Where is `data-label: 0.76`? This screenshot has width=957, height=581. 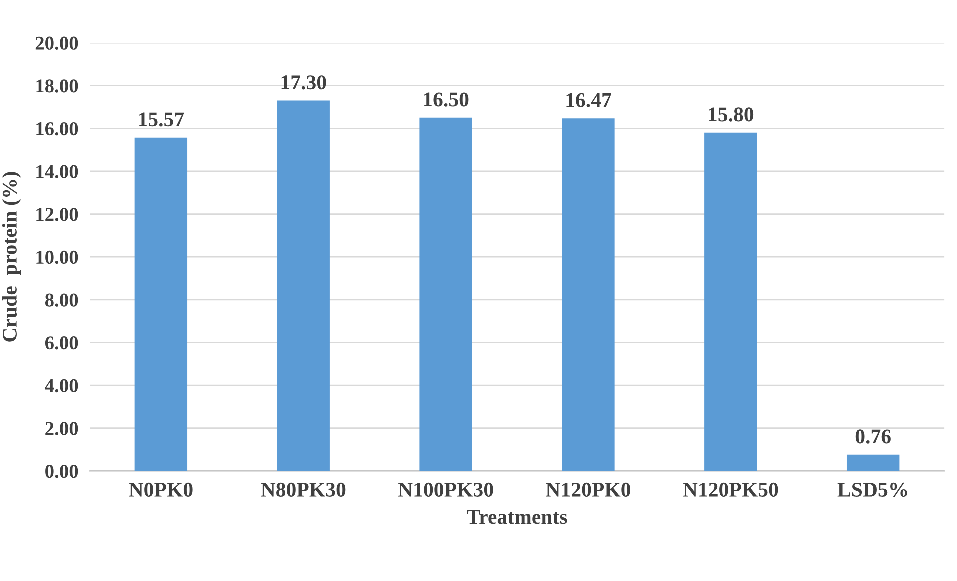 data-label: 0.76 is located at coordinates (873, 437).